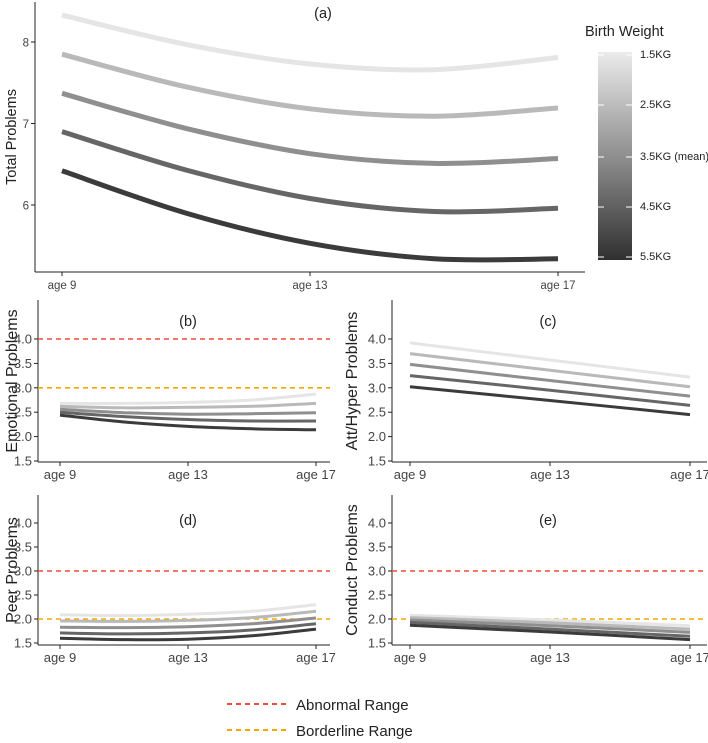 The height and width of the screenshot is (743, 708). Describe the element at coordinates (23, 339) in the screenshot. I see `chart-b-ytick-label: 4.0` at that location.